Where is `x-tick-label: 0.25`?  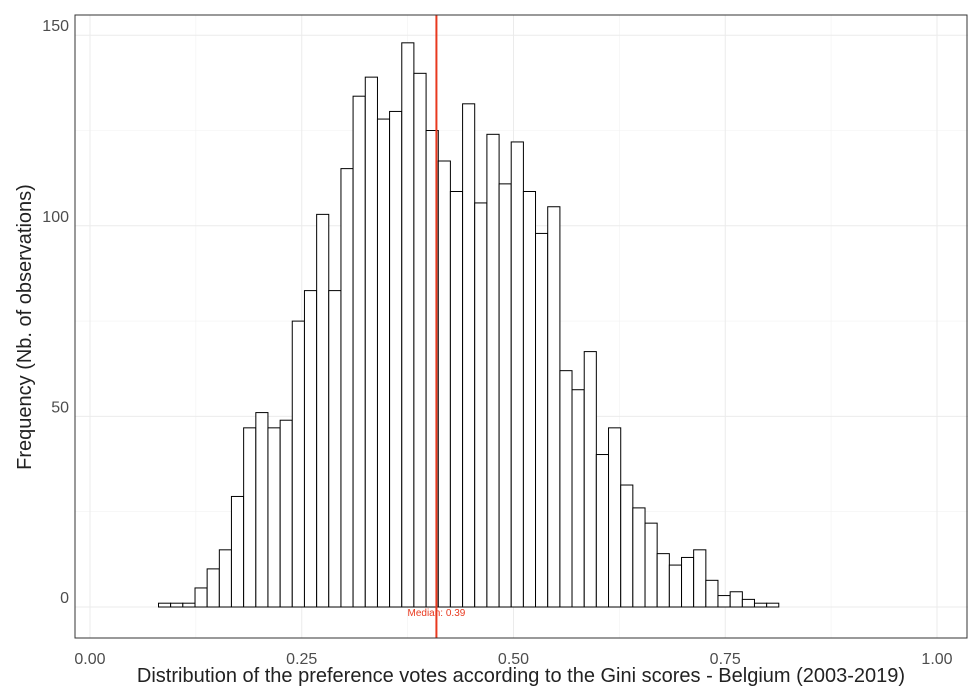
x-tick-label: 0.25 is located at coordinates (301, 659).